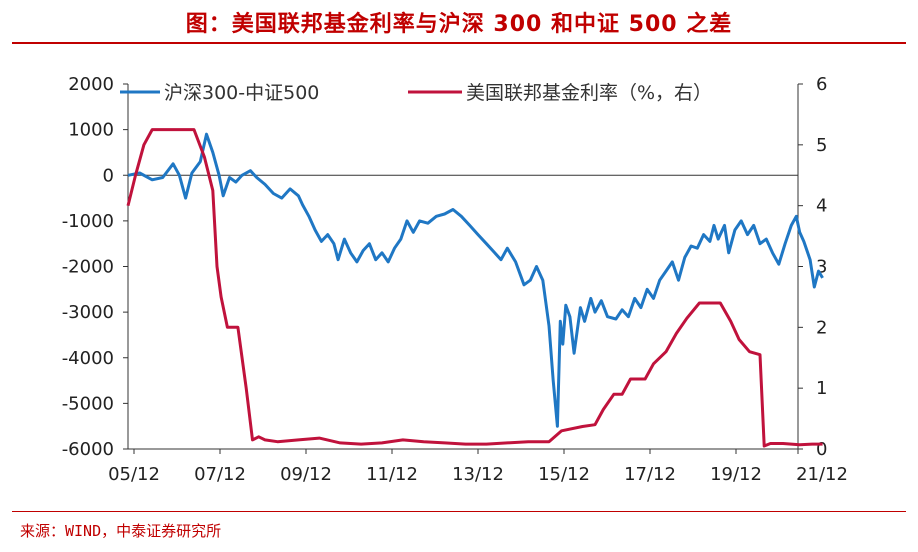 The width and height of the screenshot is (918, 552). I want to click on x-tick-label: 05/12, so click(134, 474).